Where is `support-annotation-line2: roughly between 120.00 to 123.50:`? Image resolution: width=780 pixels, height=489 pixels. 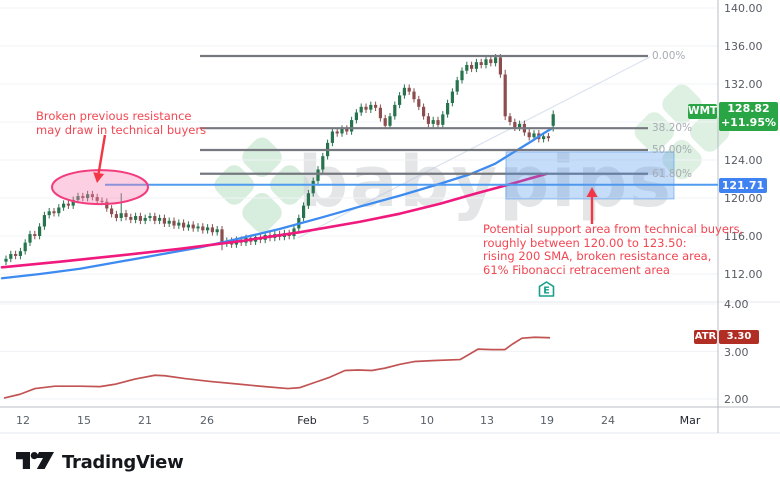 support-annotation-line2: roughly between 120.00 to 123.50: is located at coordinates (585, 242).